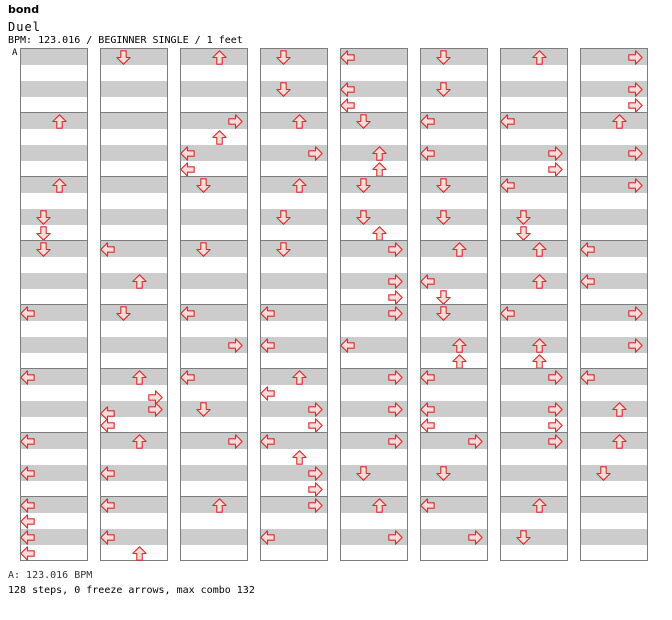 This screenshot has height=620, width=672. I want to click on footer-bpm: A: 123.016 BPM, so click(50, 575).